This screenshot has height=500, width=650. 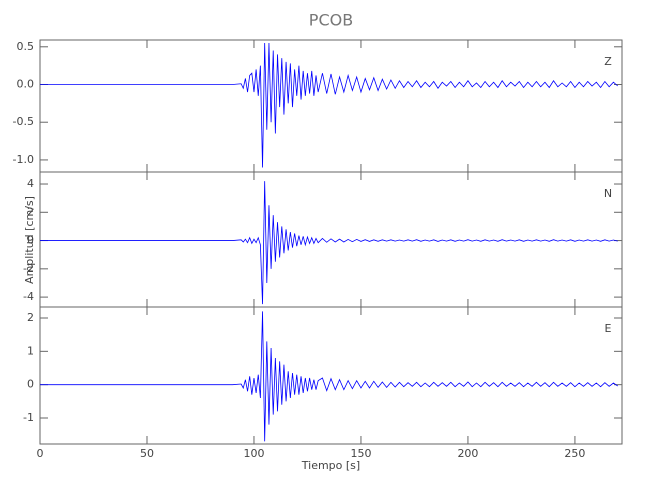 What do you see at coordinates (574, 453) in the screenshot?
I see `x-tick-label: 250` at bounding box center [574, 453].